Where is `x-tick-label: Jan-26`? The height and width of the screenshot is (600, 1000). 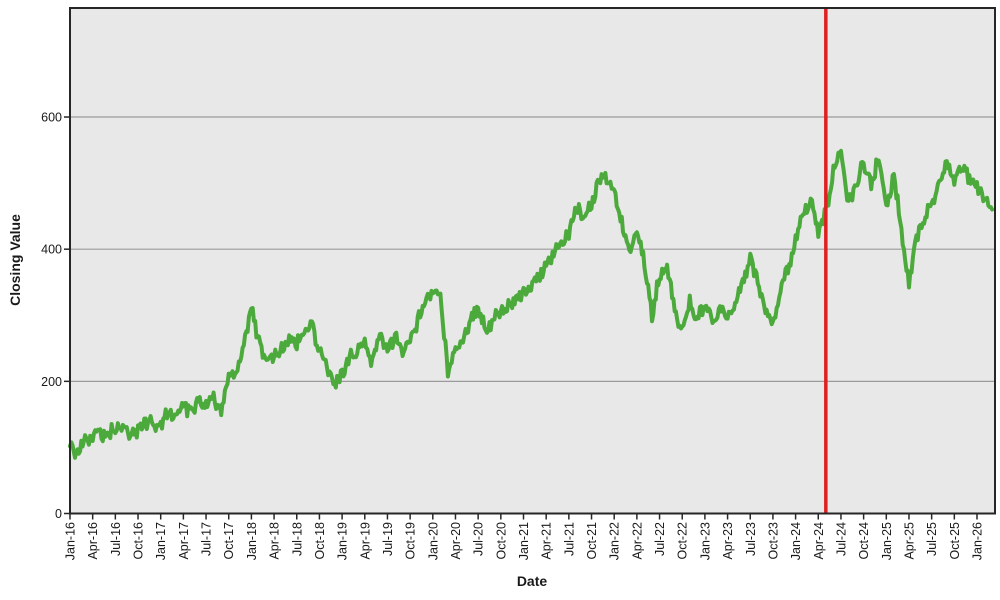
x-tick-label: Jan-26 is located at coordinates (978, 541).